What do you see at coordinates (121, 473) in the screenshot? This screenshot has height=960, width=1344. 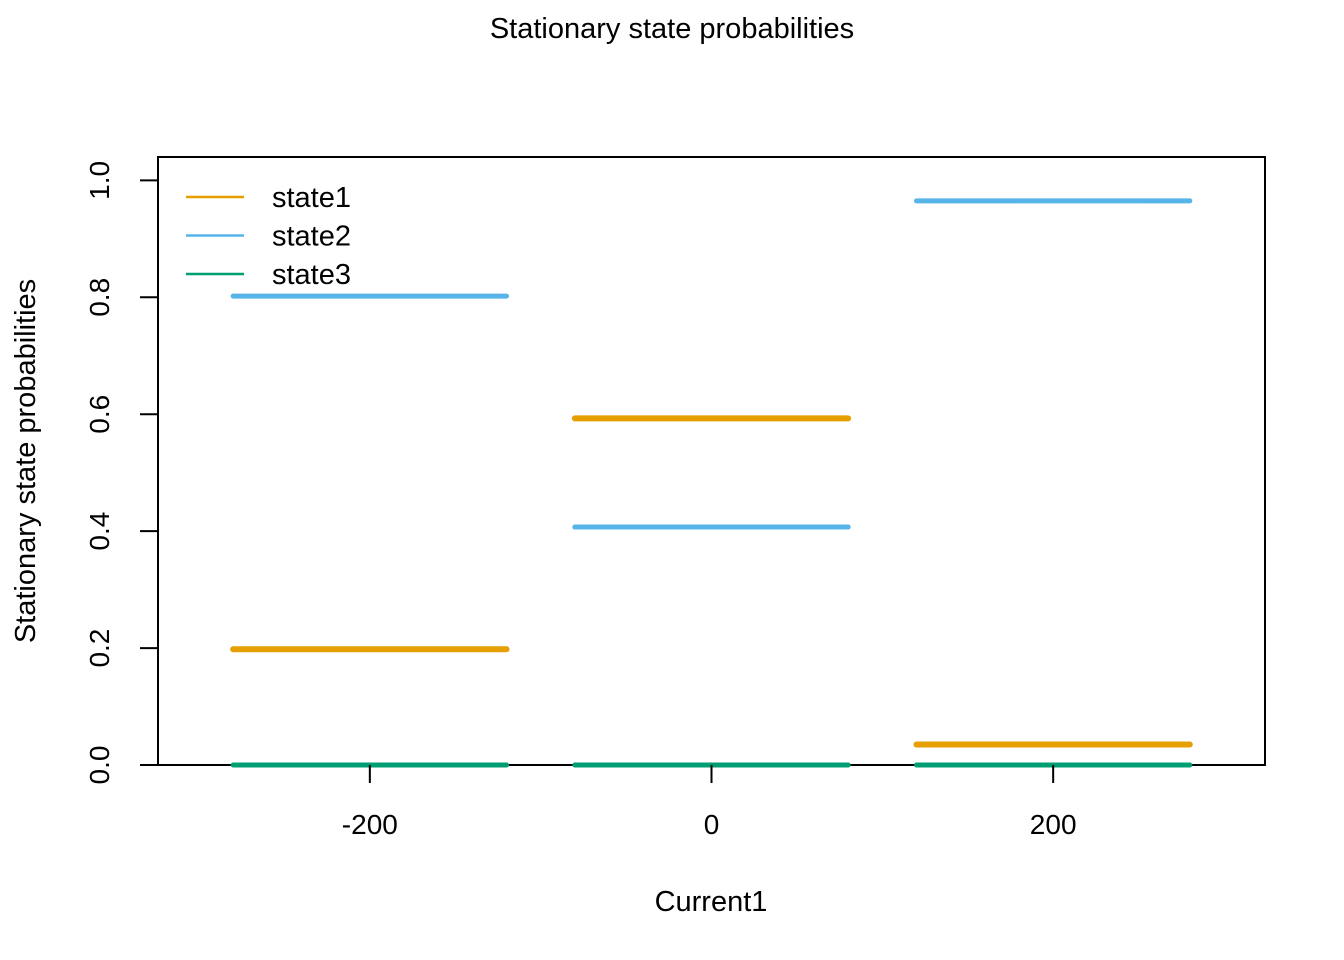 I see `y-axis: 0.0 0.2 0.4 0.6 0.8 1.0` at bounding box center [121, 473].